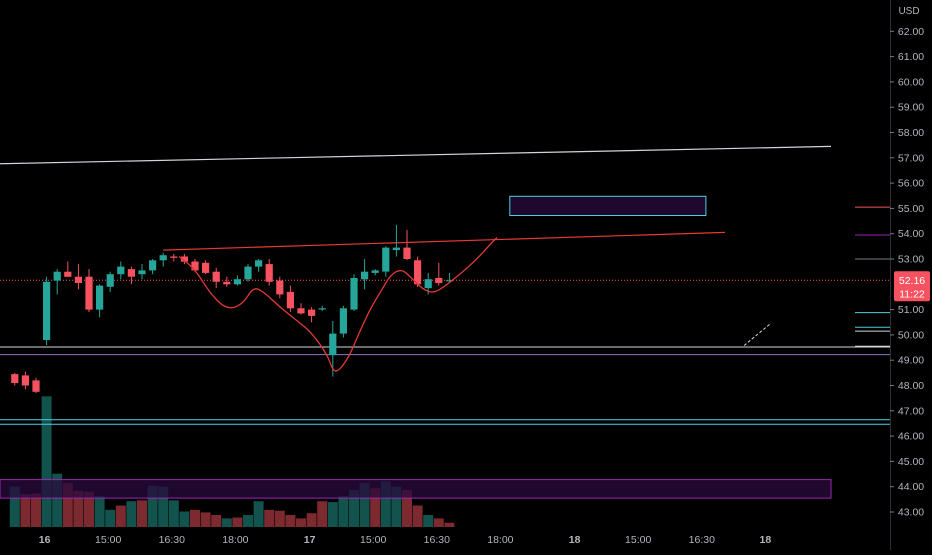 This screenshot has height=555, width=932. What do you see at coordinates (757, 334) in the screenshot?
I see `dashed-ray` at bounding box center [757, 334].